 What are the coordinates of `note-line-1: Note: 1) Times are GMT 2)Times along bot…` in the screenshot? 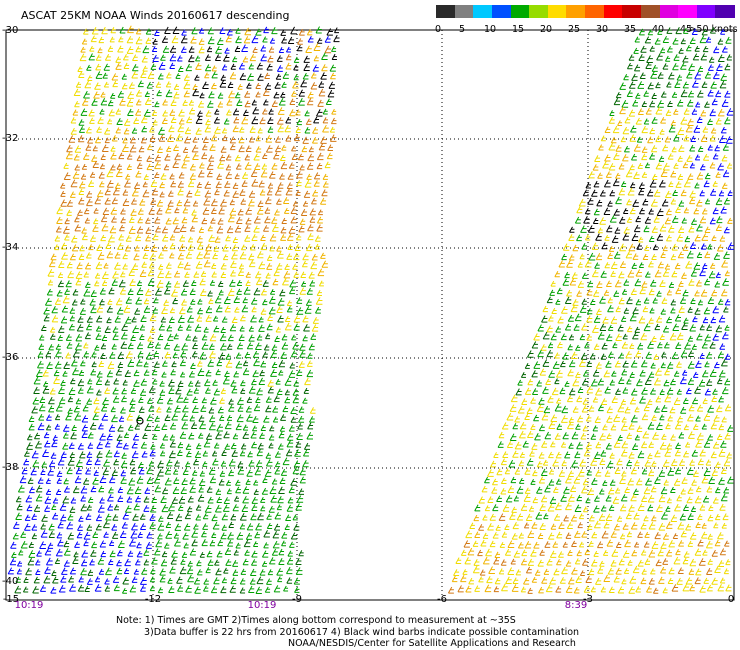 It's located at (316, 620).